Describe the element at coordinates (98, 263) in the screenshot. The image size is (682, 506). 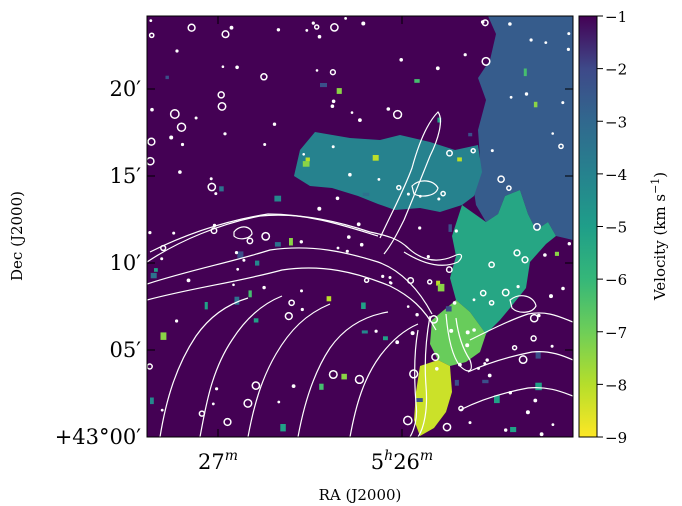
I see `y-tick-labels: 20′ 15′ 10′ 05′ +43°00′` at that location.